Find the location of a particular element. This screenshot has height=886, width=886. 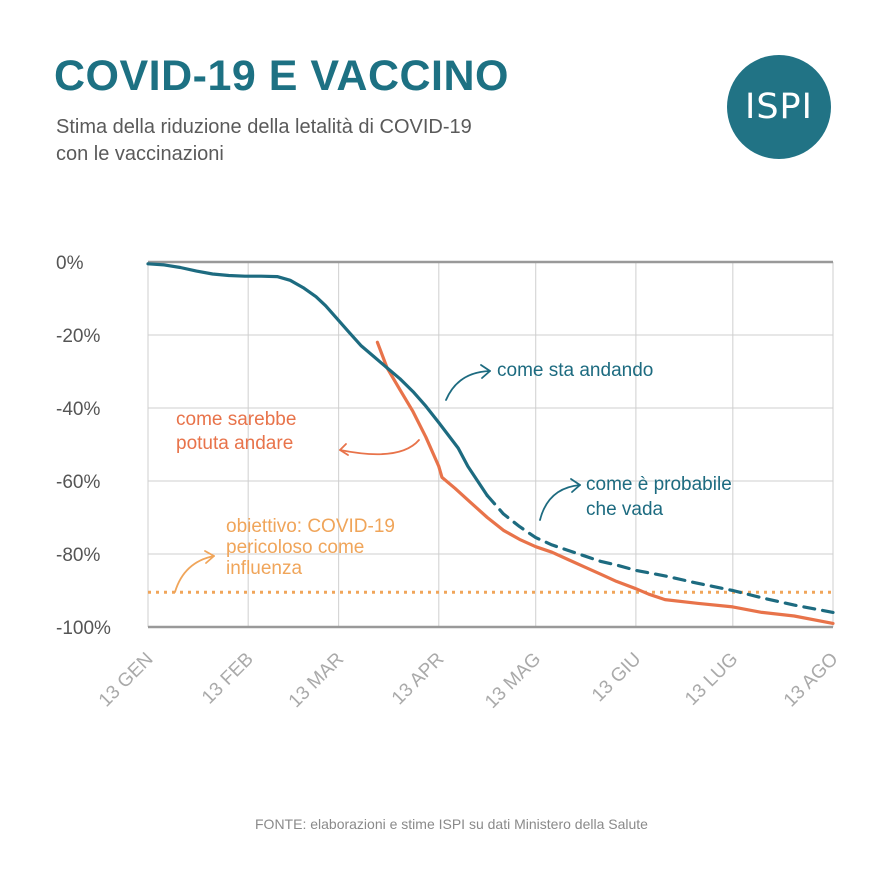

annotation-line: come sta andando is located at coordinates (575, 370).